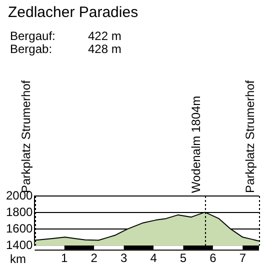 Image resolution: width=275 pixels, height=274 pixels. What do you see at coordinates (124, 258) in the screenshot?
I see `x-tick-label: 3` at bounding box center [124, 258].